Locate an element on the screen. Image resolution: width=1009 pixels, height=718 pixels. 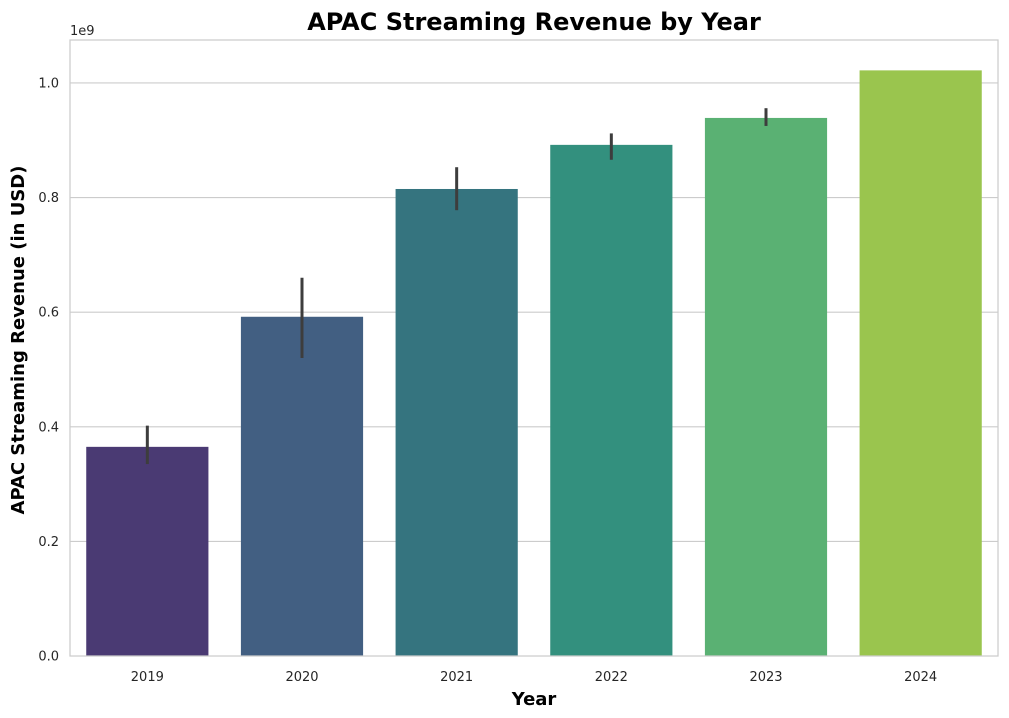
y-axis-offset-label: 1e9 is located at coordinates (82, 31).